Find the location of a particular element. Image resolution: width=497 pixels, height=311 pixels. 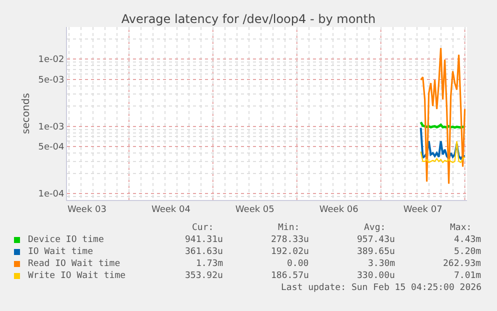

text: Cur: is located at coordinates (203, 228).